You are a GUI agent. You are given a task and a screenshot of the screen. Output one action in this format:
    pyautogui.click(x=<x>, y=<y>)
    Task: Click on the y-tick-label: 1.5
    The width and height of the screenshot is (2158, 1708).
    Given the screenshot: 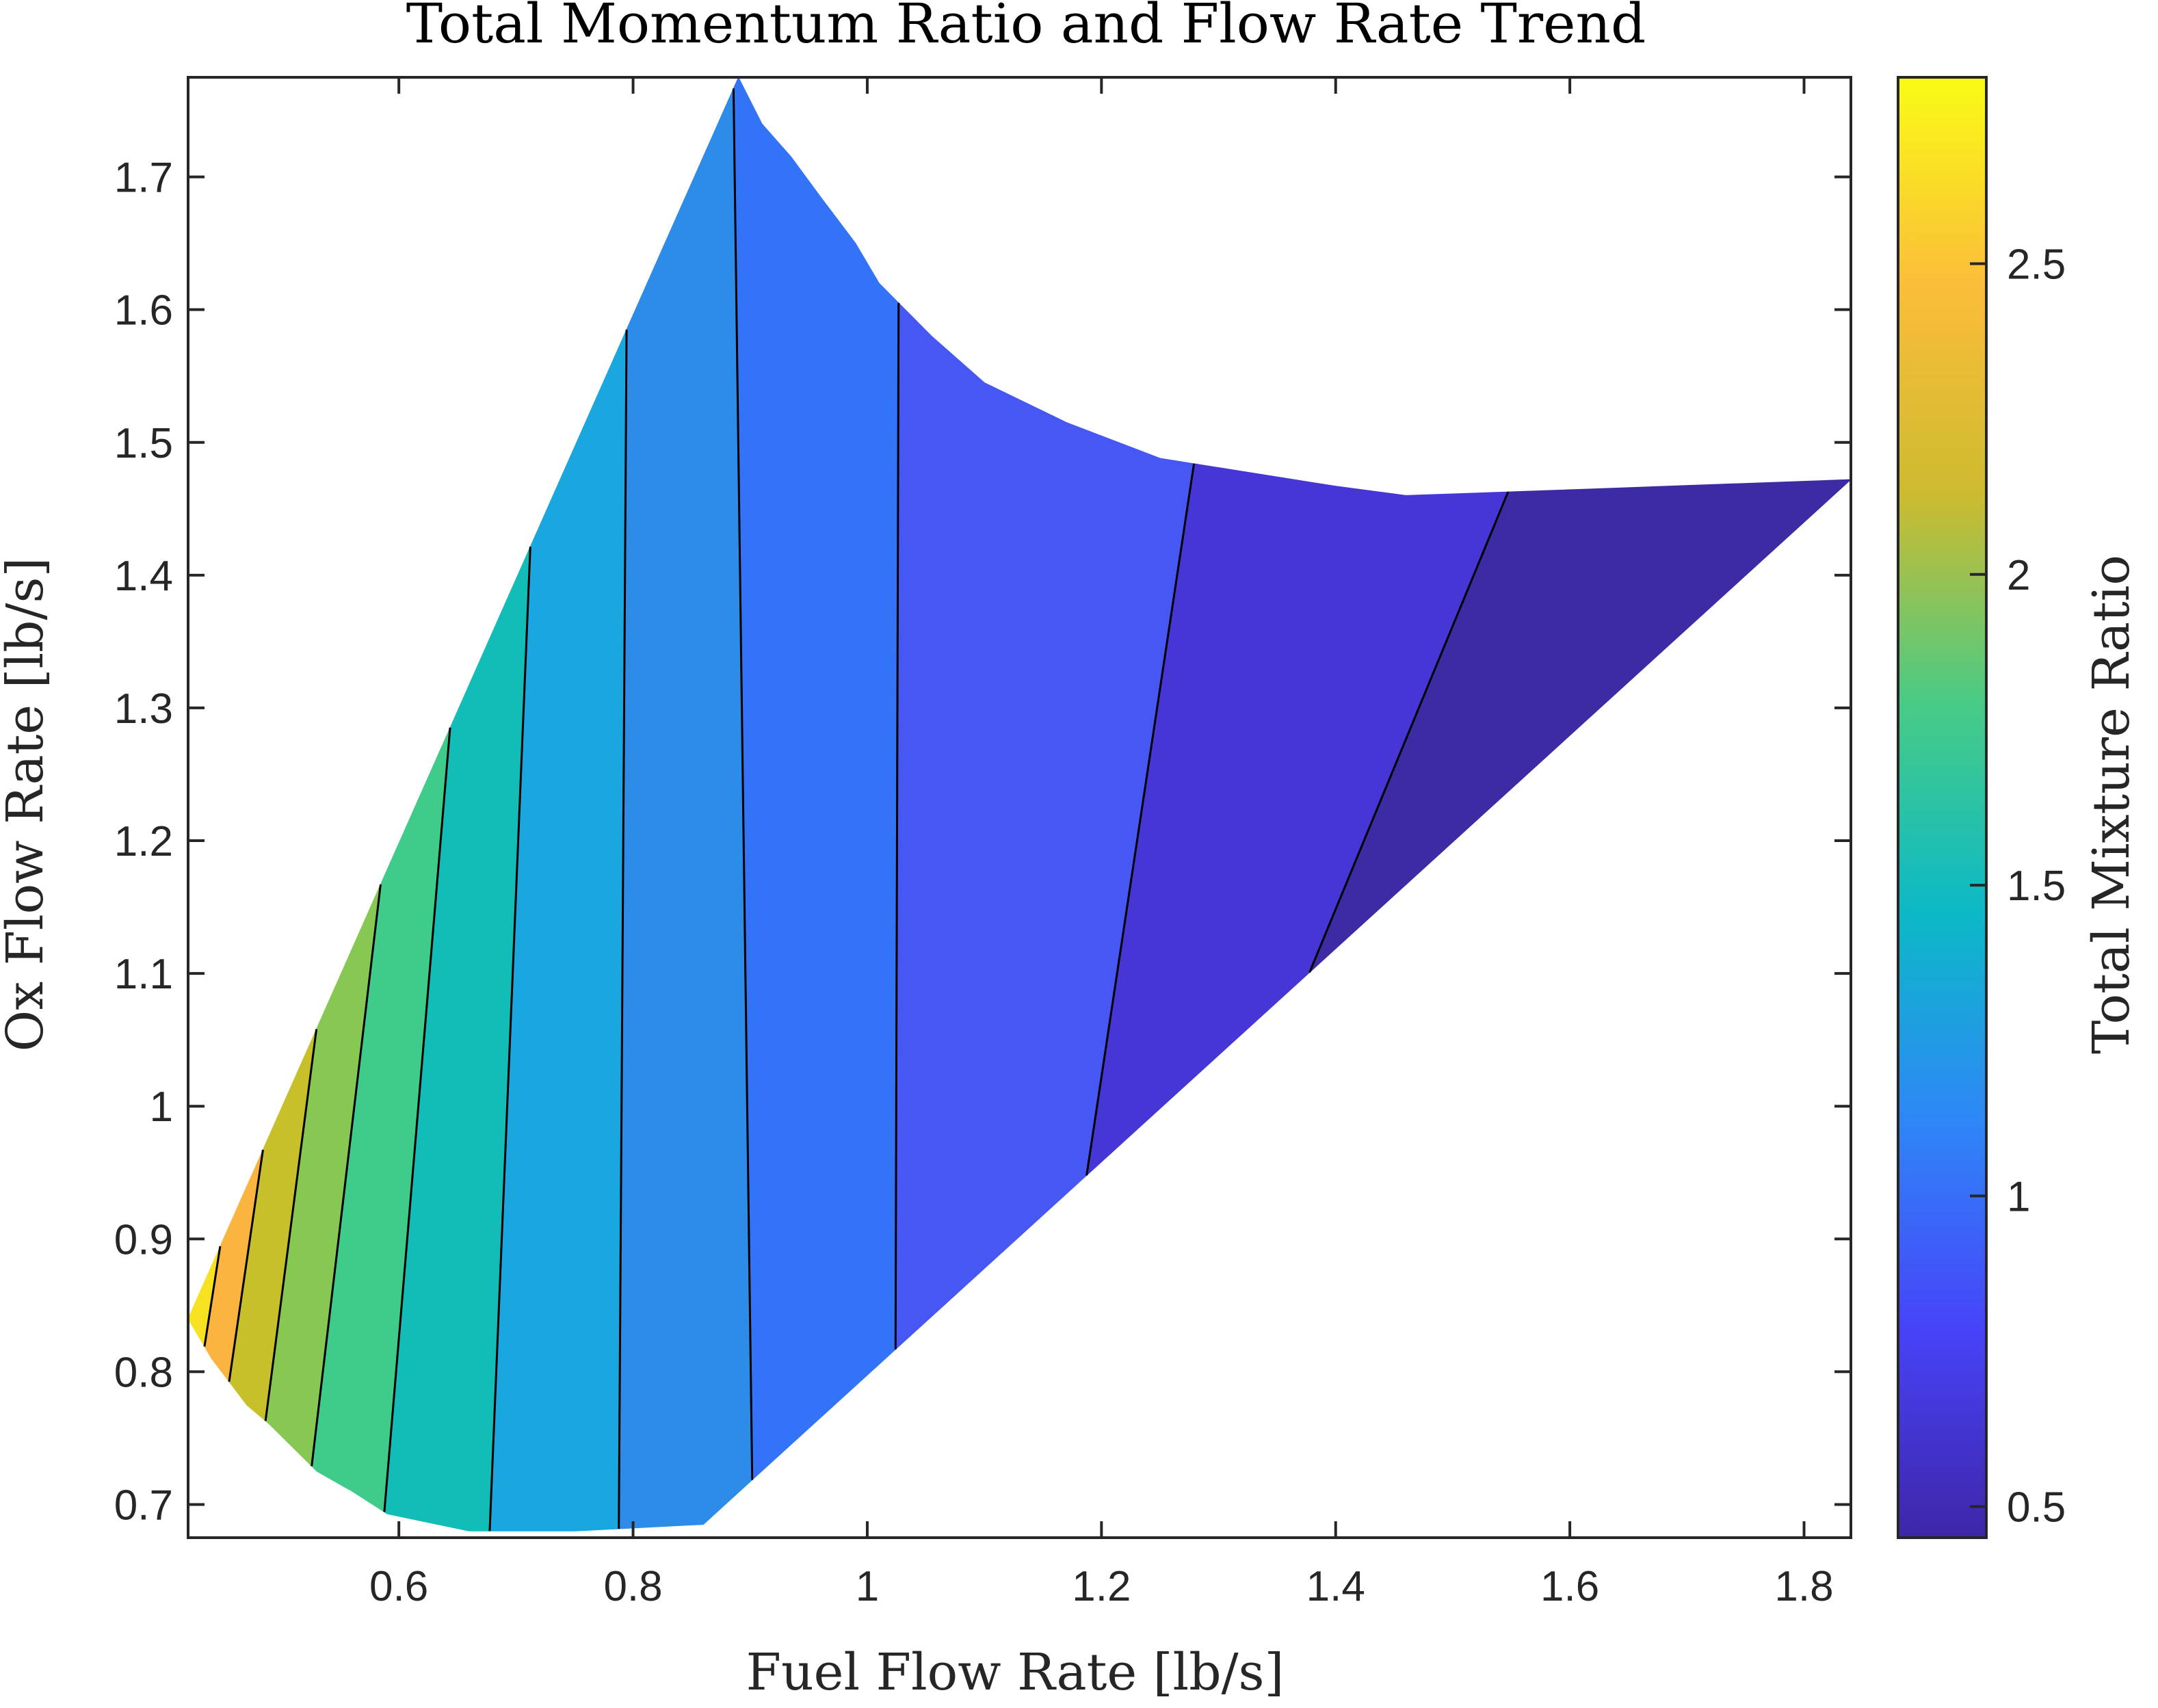 What is the action you would take?
    pyautogui.click(x=144, y=443)
    